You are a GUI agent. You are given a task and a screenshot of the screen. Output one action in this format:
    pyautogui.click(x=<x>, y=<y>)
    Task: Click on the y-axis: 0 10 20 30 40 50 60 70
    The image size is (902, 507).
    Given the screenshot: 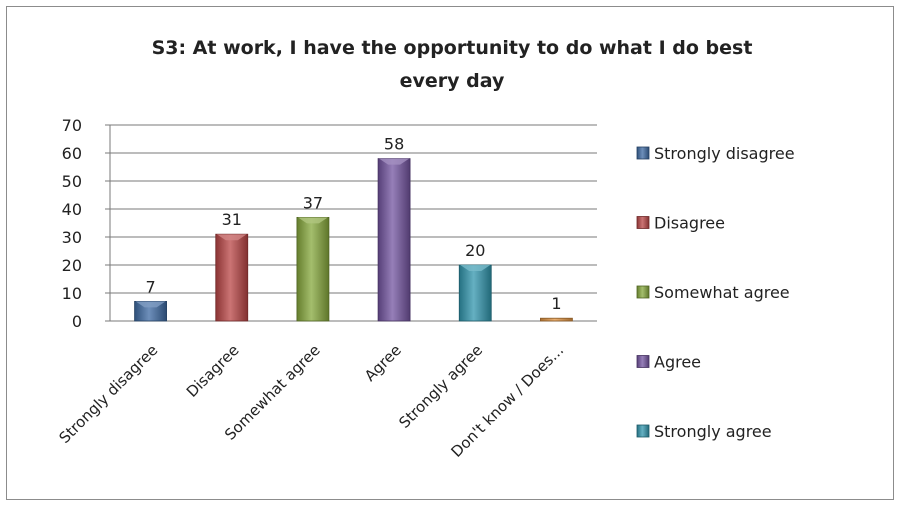 What is the action you would take?
    pyautogui.click(x=86, y=223)
    